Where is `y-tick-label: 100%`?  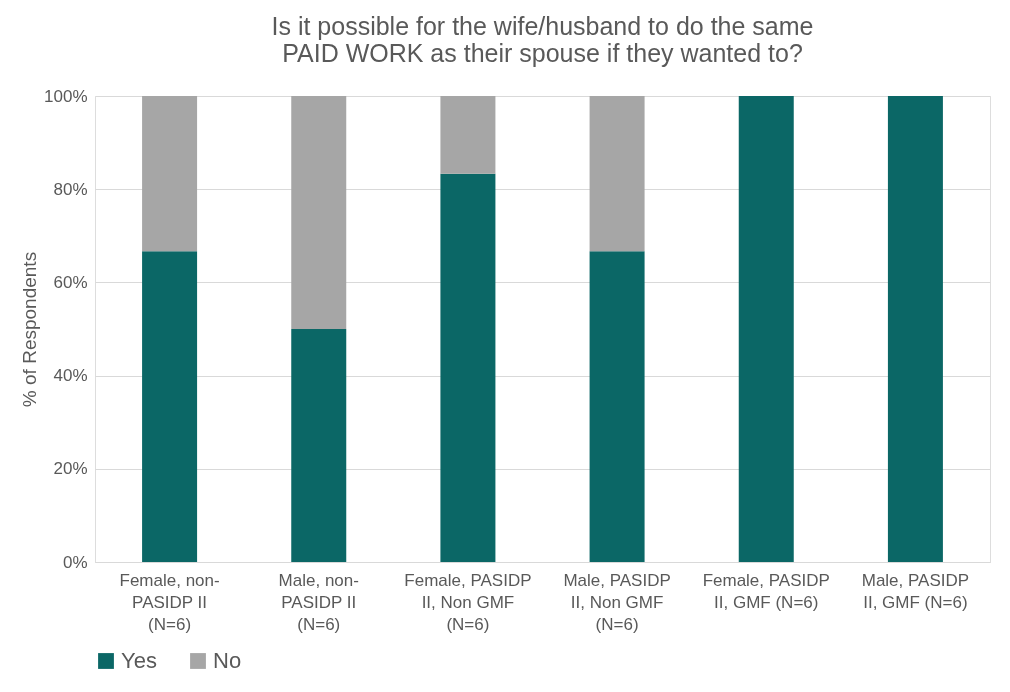 y-tick-label: 100% is located at coordinates (66, 96).